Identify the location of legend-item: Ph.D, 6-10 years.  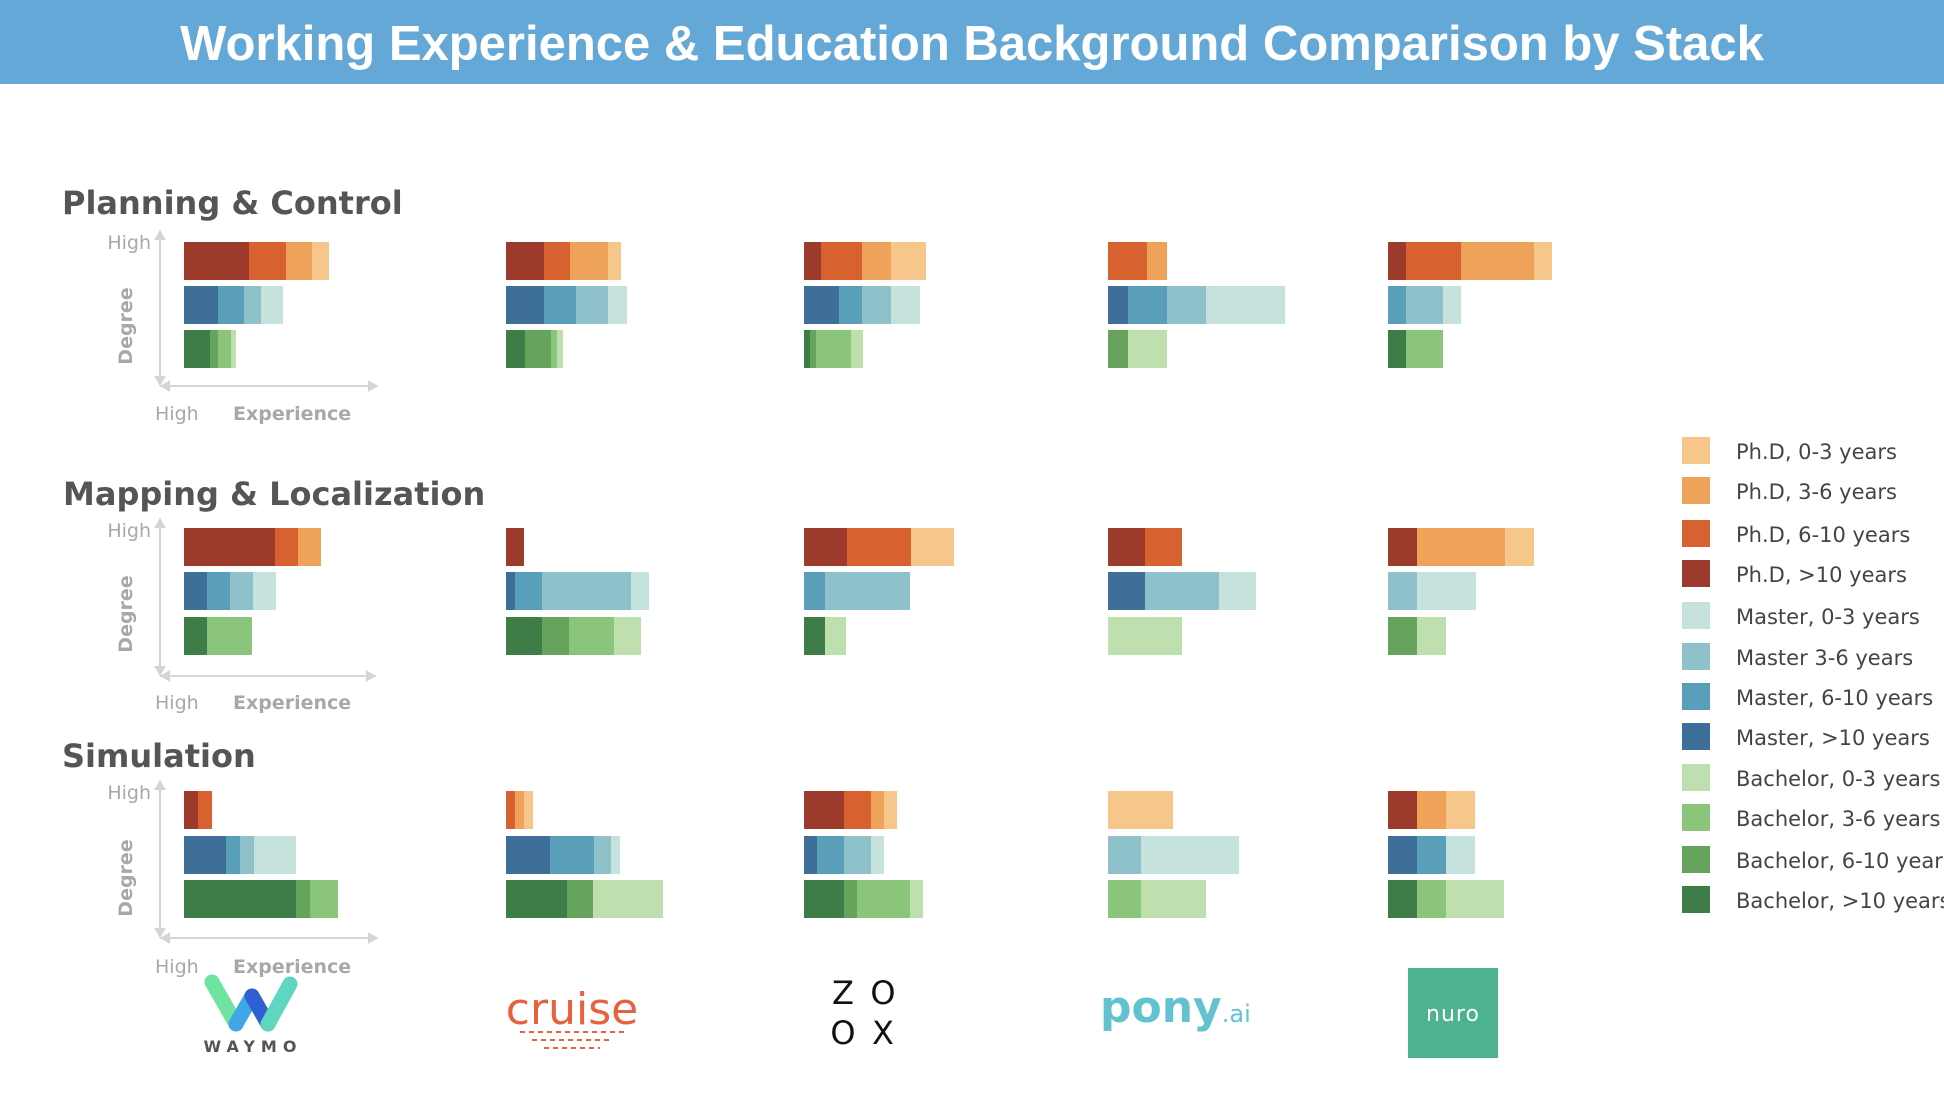
(1796, 533).